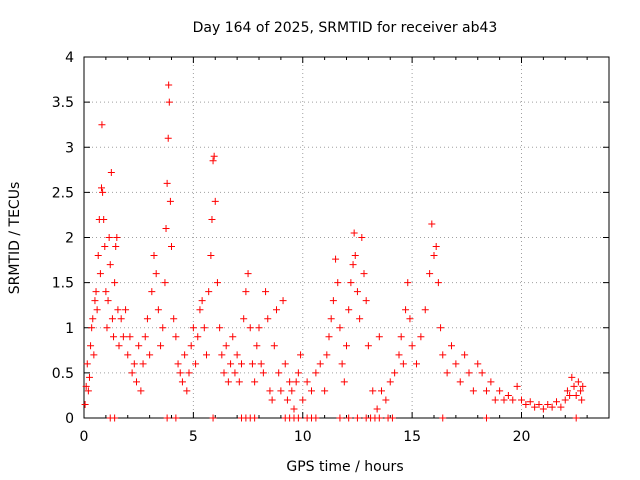 The image size is (640, 480). I want to click on x-tick-label: 15, so click(412, 437).